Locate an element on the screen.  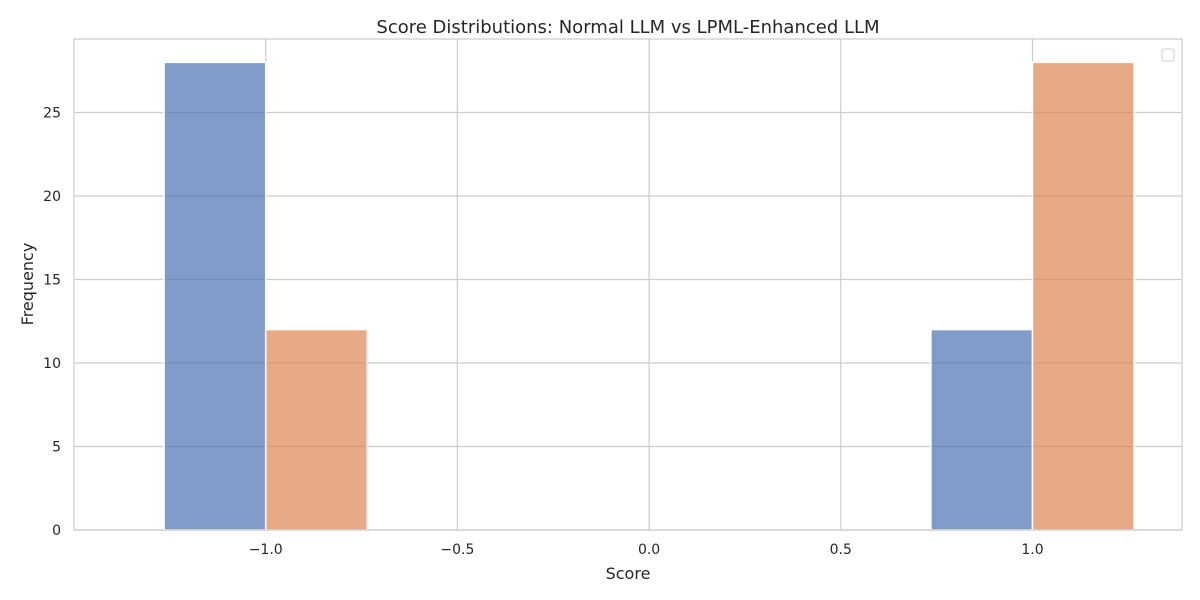
legend-box is located at coordinates (1168, 55).